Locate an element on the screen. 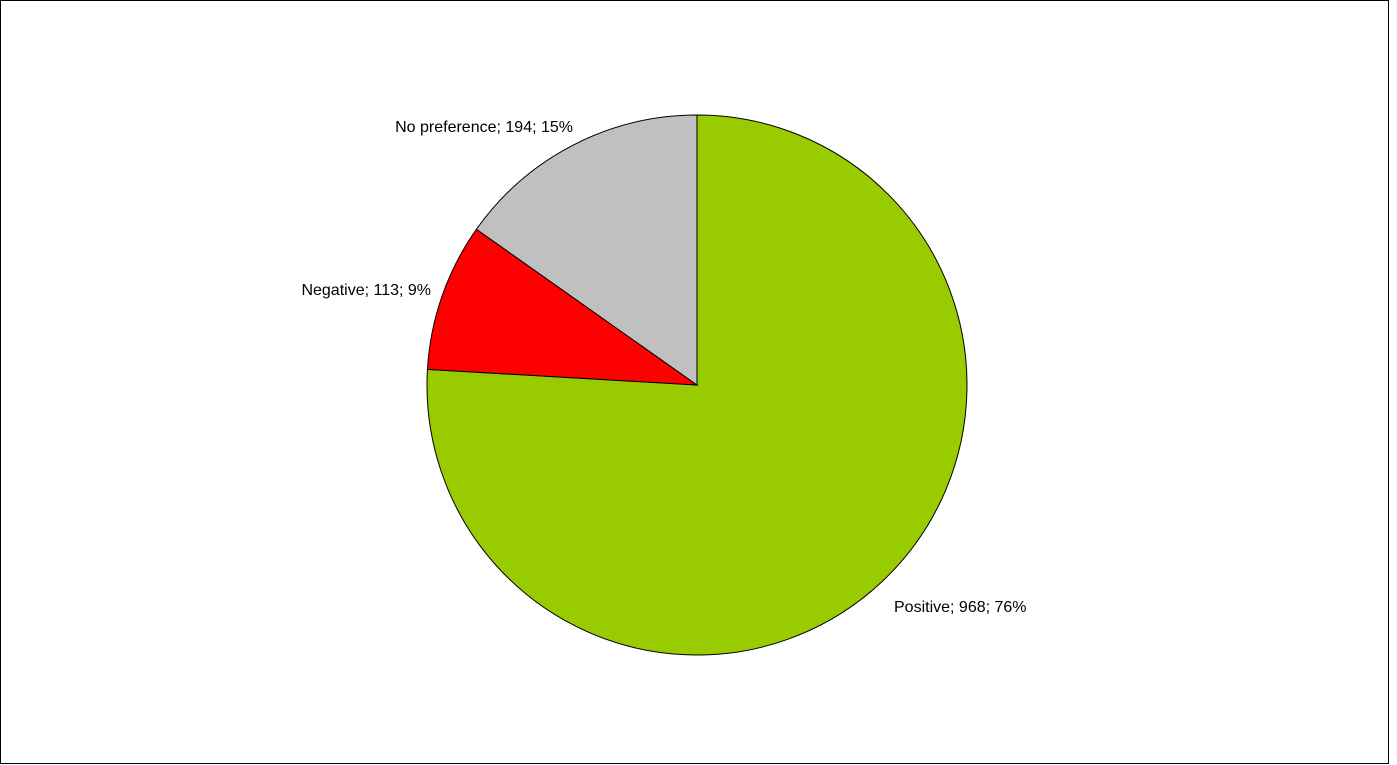  pie-slice-no-preference is located at coordinates (586, 250).